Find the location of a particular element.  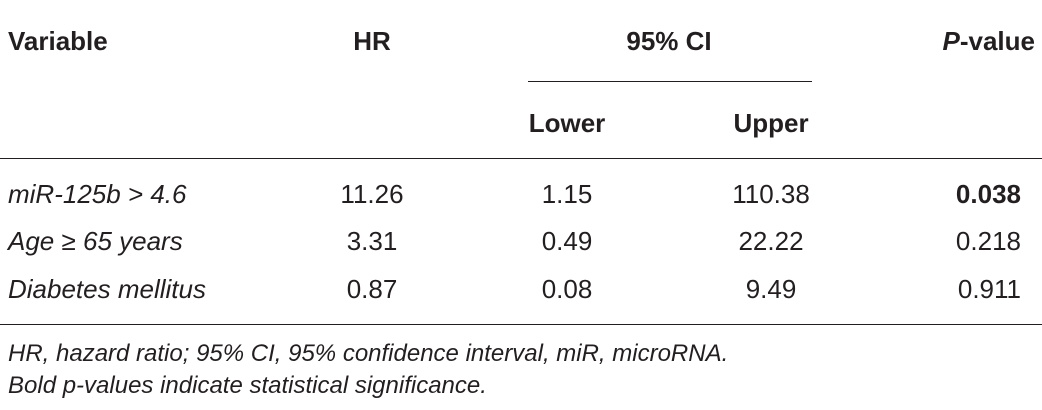

header-p-value: P-value is located at coordinates (989, 41).